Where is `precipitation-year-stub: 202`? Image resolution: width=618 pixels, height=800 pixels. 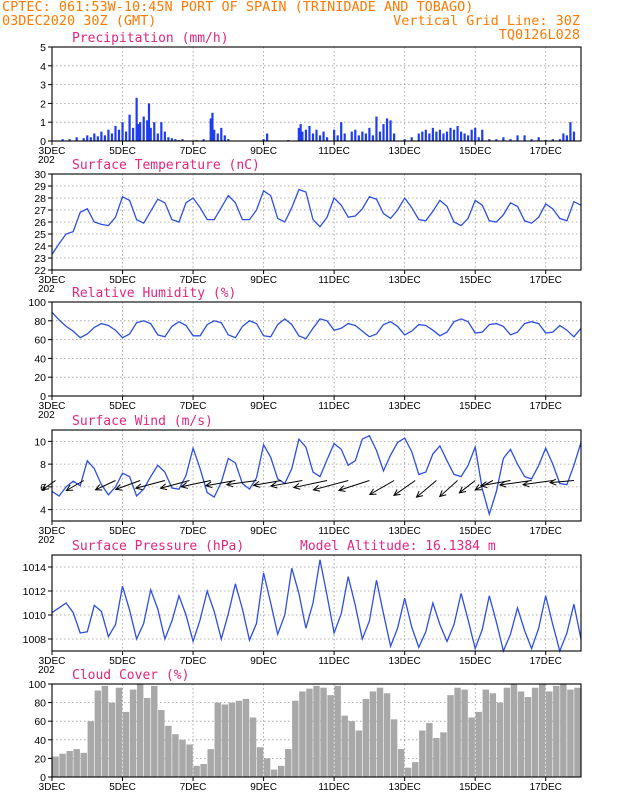
precipitation-year-stub: 202 is located at coordinates (46, 160).